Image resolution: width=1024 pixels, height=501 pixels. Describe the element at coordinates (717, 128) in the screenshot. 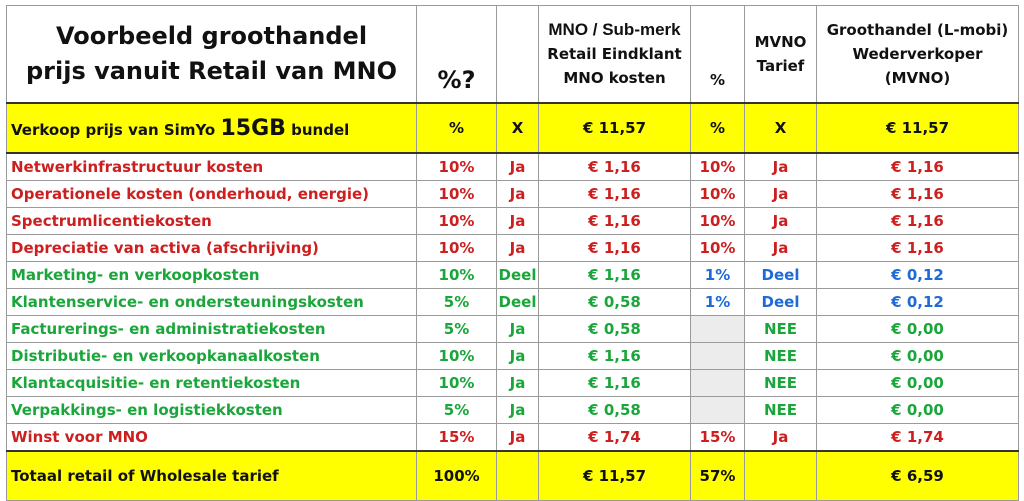

I see `sell-percent-2: %` at that location.